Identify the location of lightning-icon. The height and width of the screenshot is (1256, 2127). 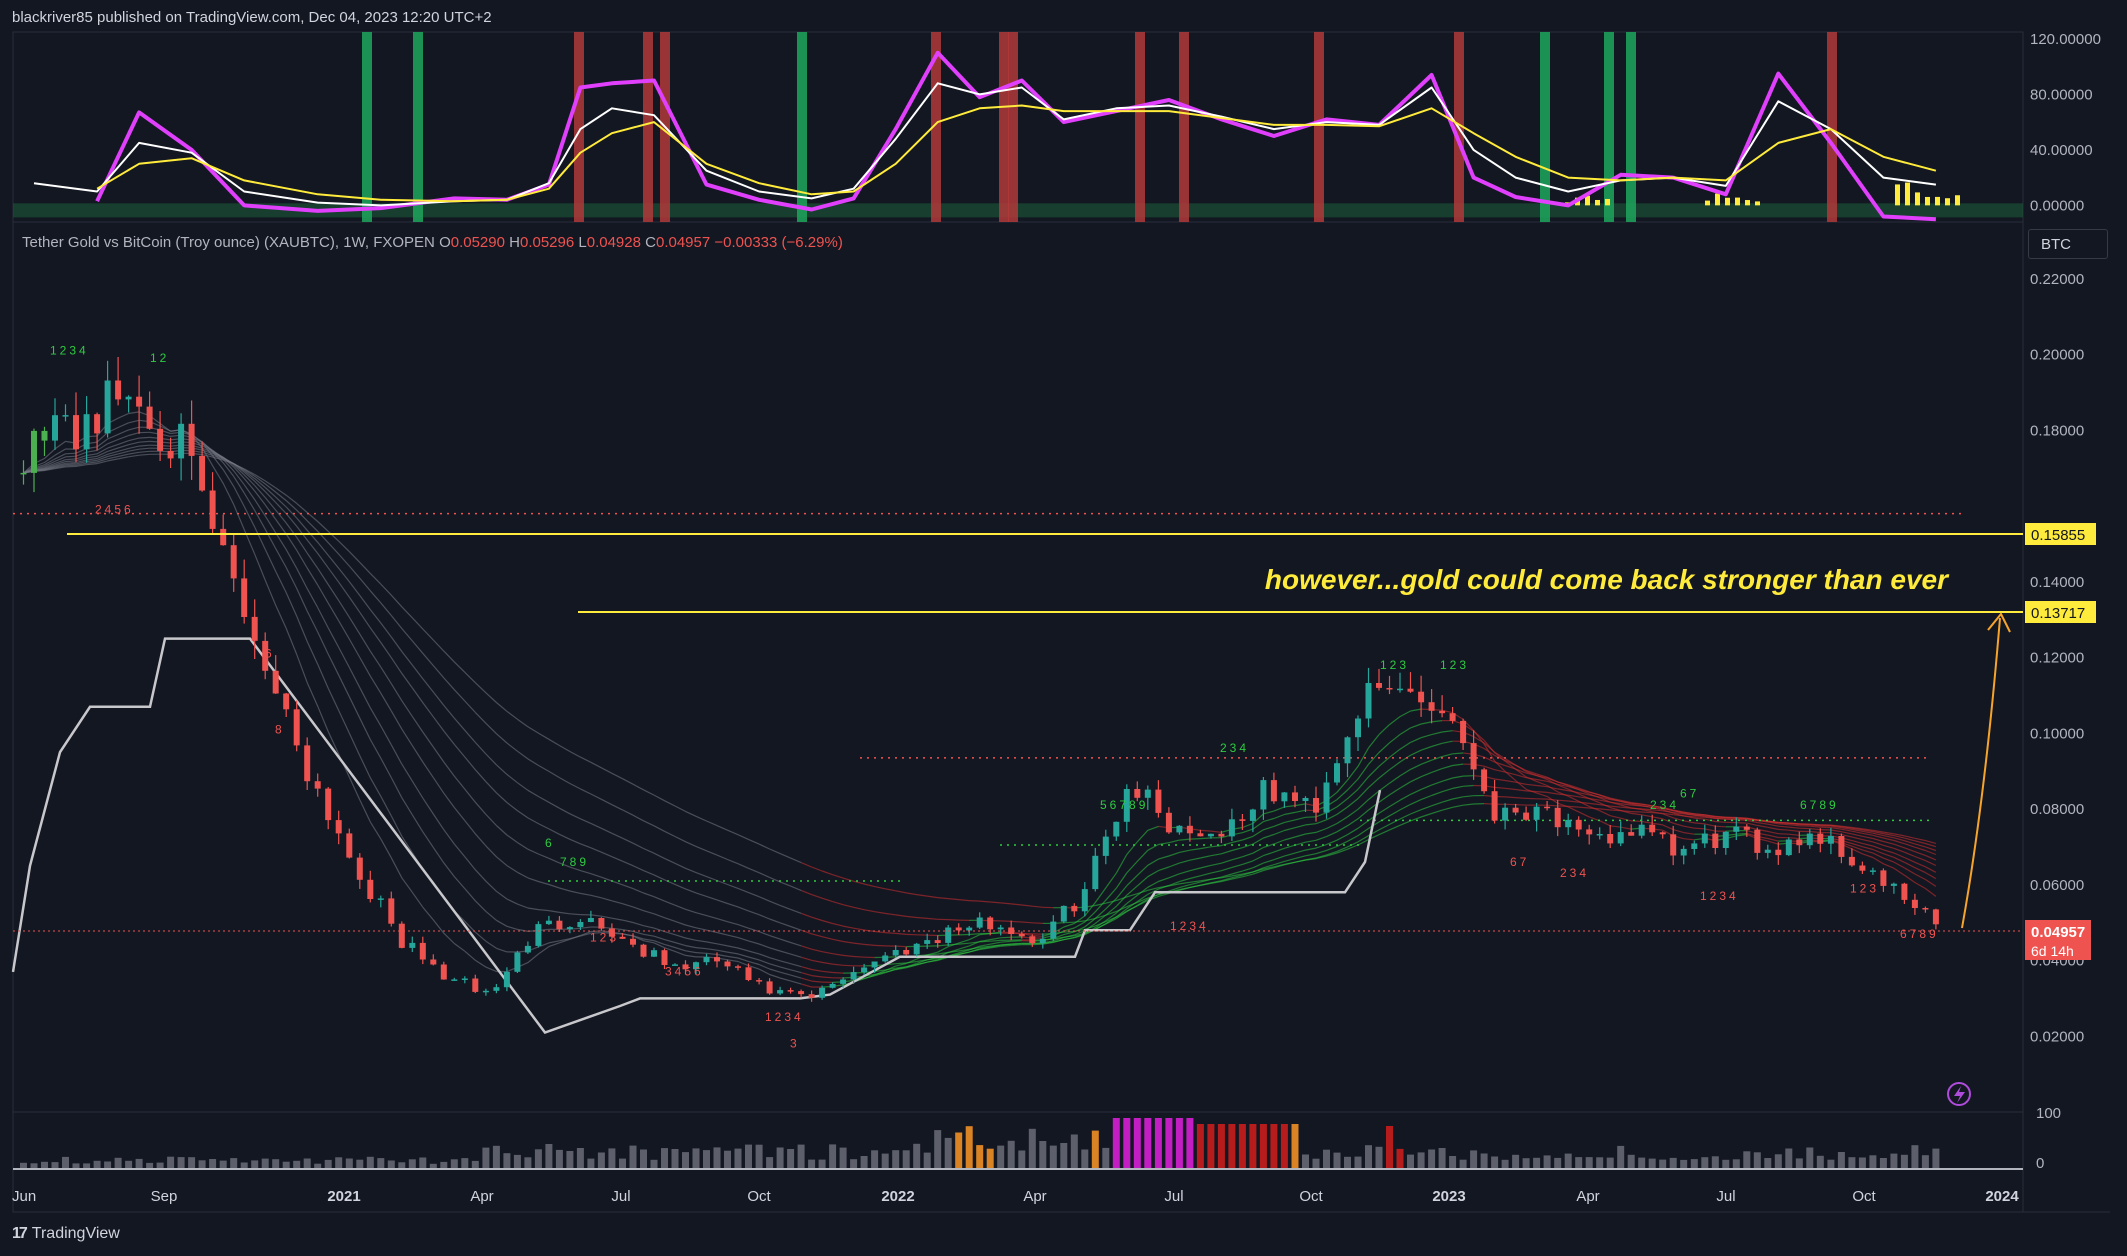
(1959, 1094).